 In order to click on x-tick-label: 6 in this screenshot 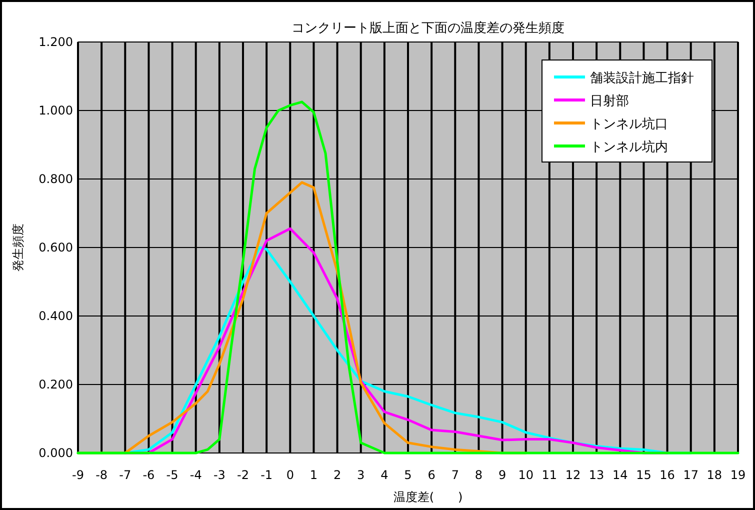, I will do `click(432, 475)`.